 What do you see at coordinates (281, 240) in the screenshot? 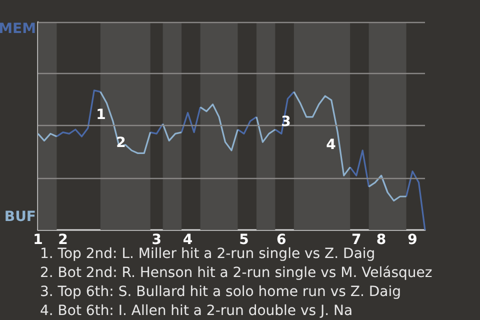
I see `x-tick-label: 6` at bounding box center [281, 240].